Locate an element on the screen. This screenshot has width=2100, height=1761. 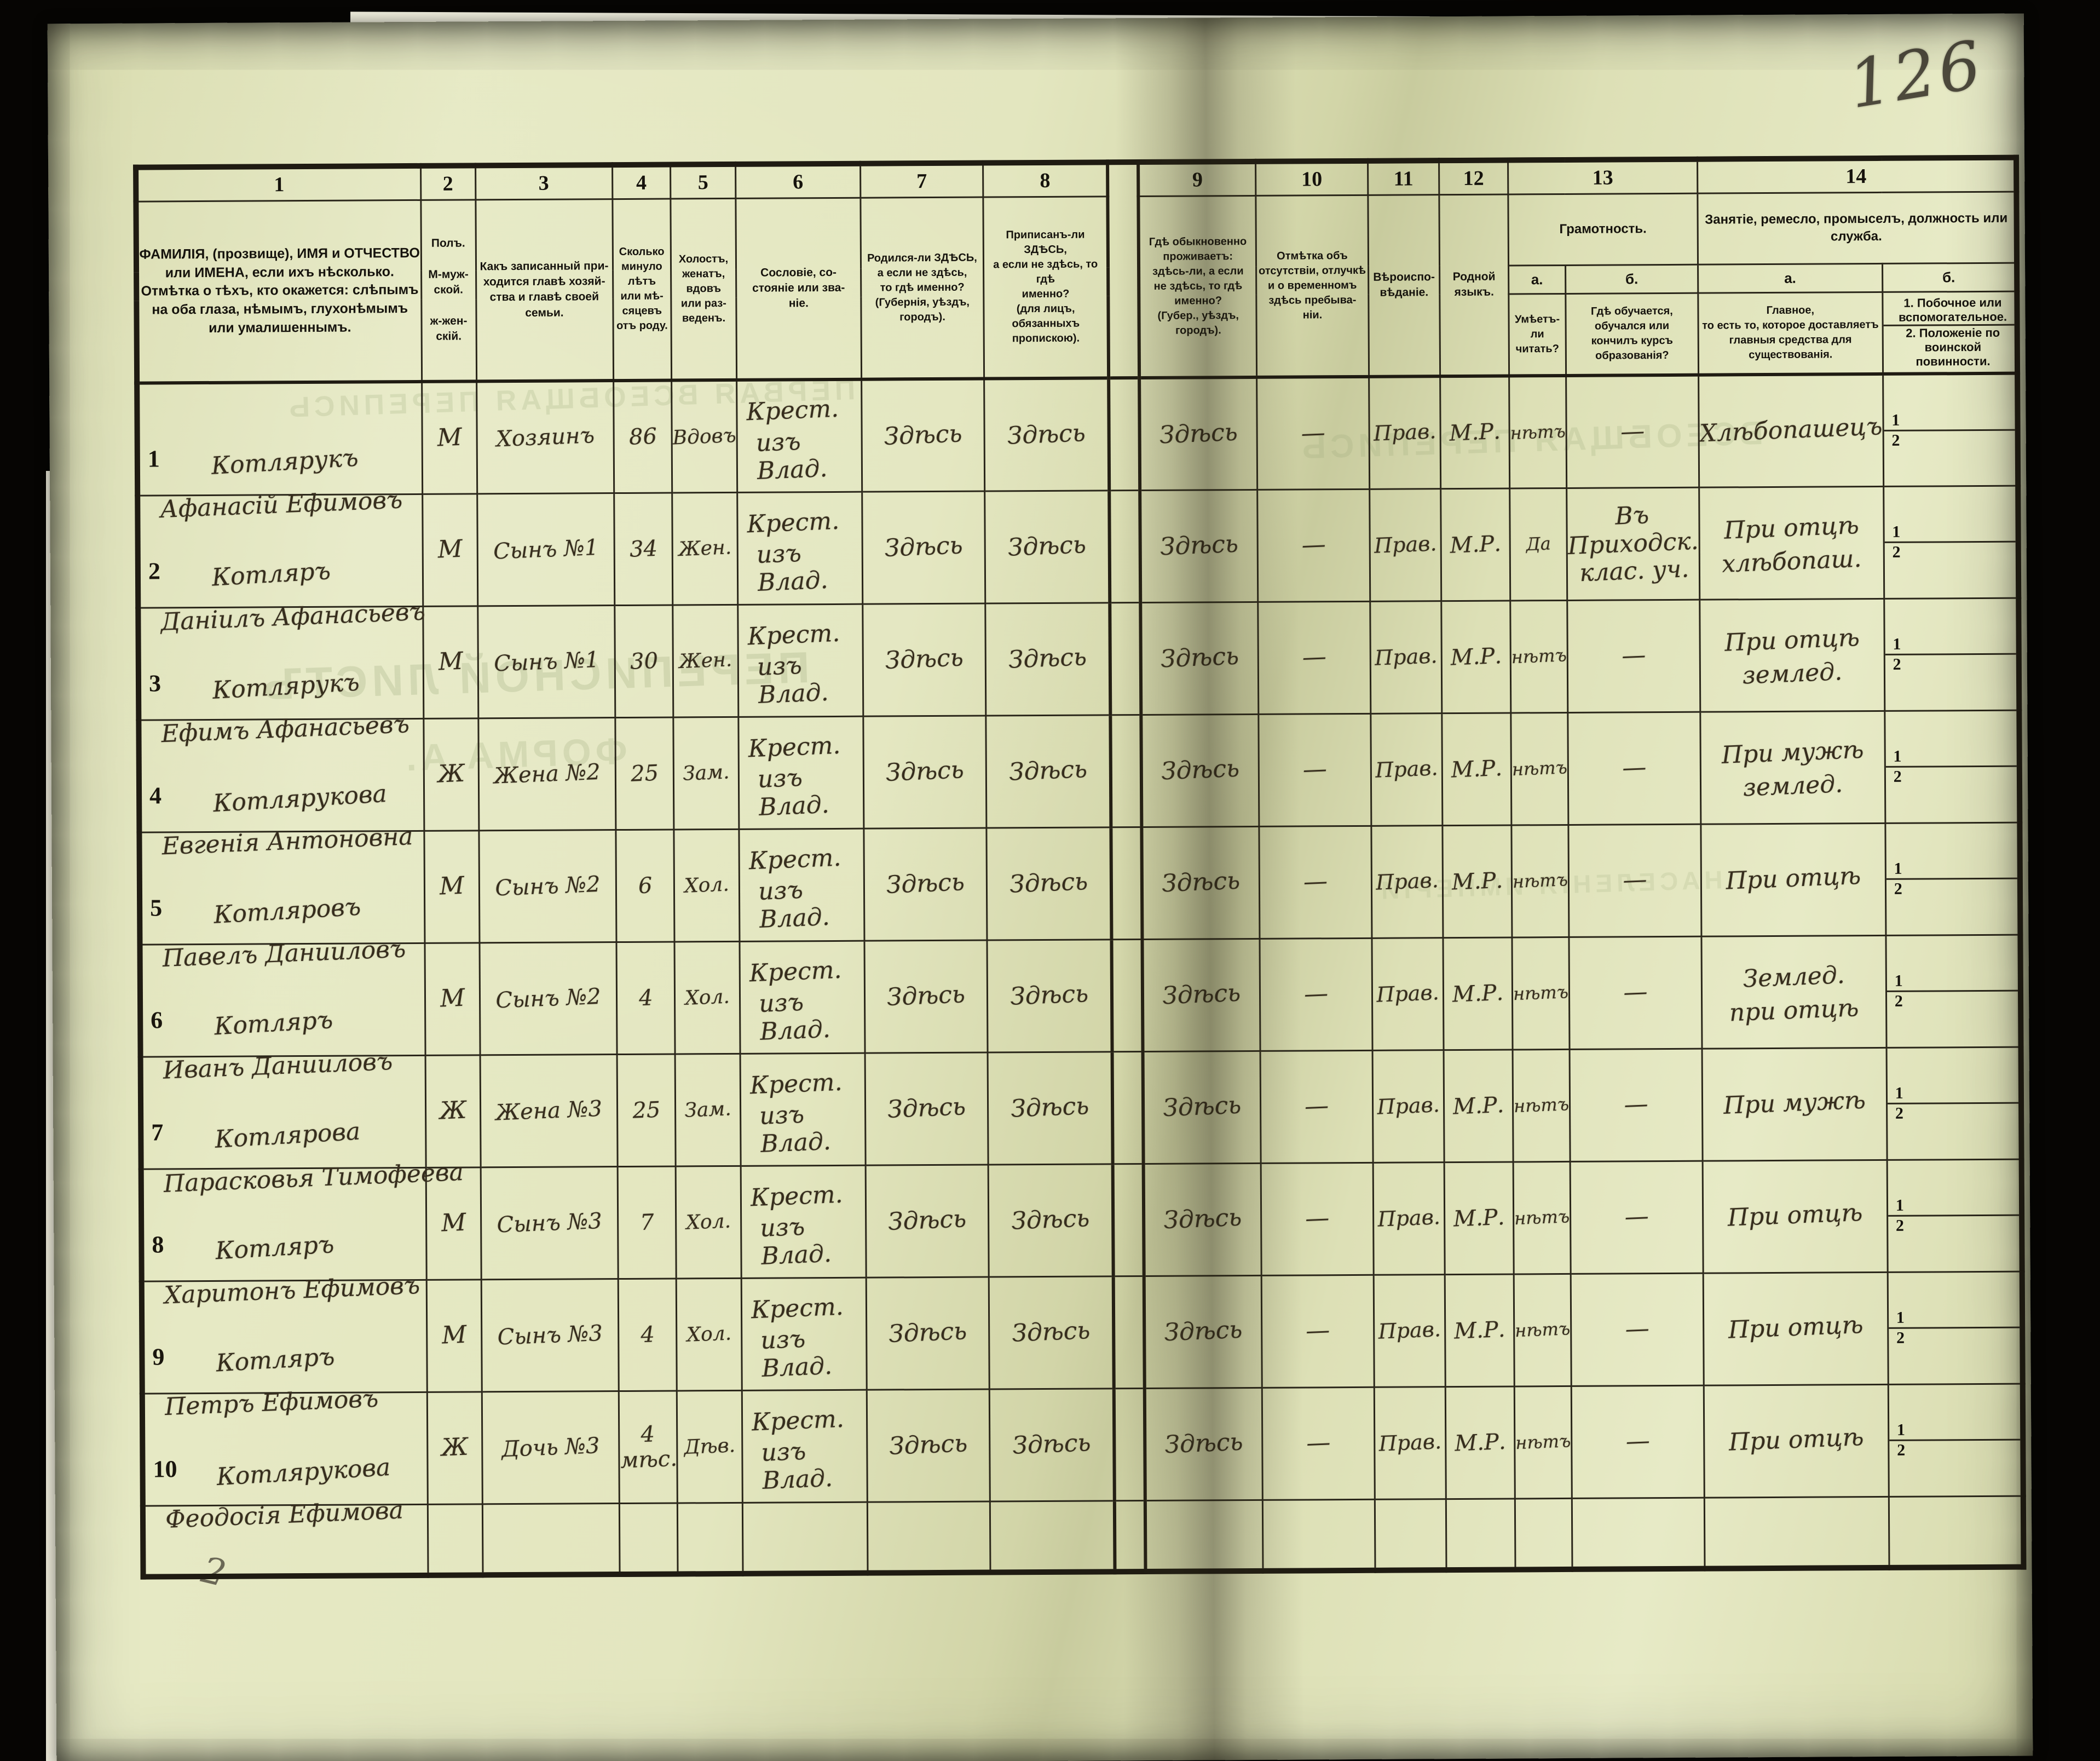
cell-marital: Хол. is located at coordinates (709, 1222).